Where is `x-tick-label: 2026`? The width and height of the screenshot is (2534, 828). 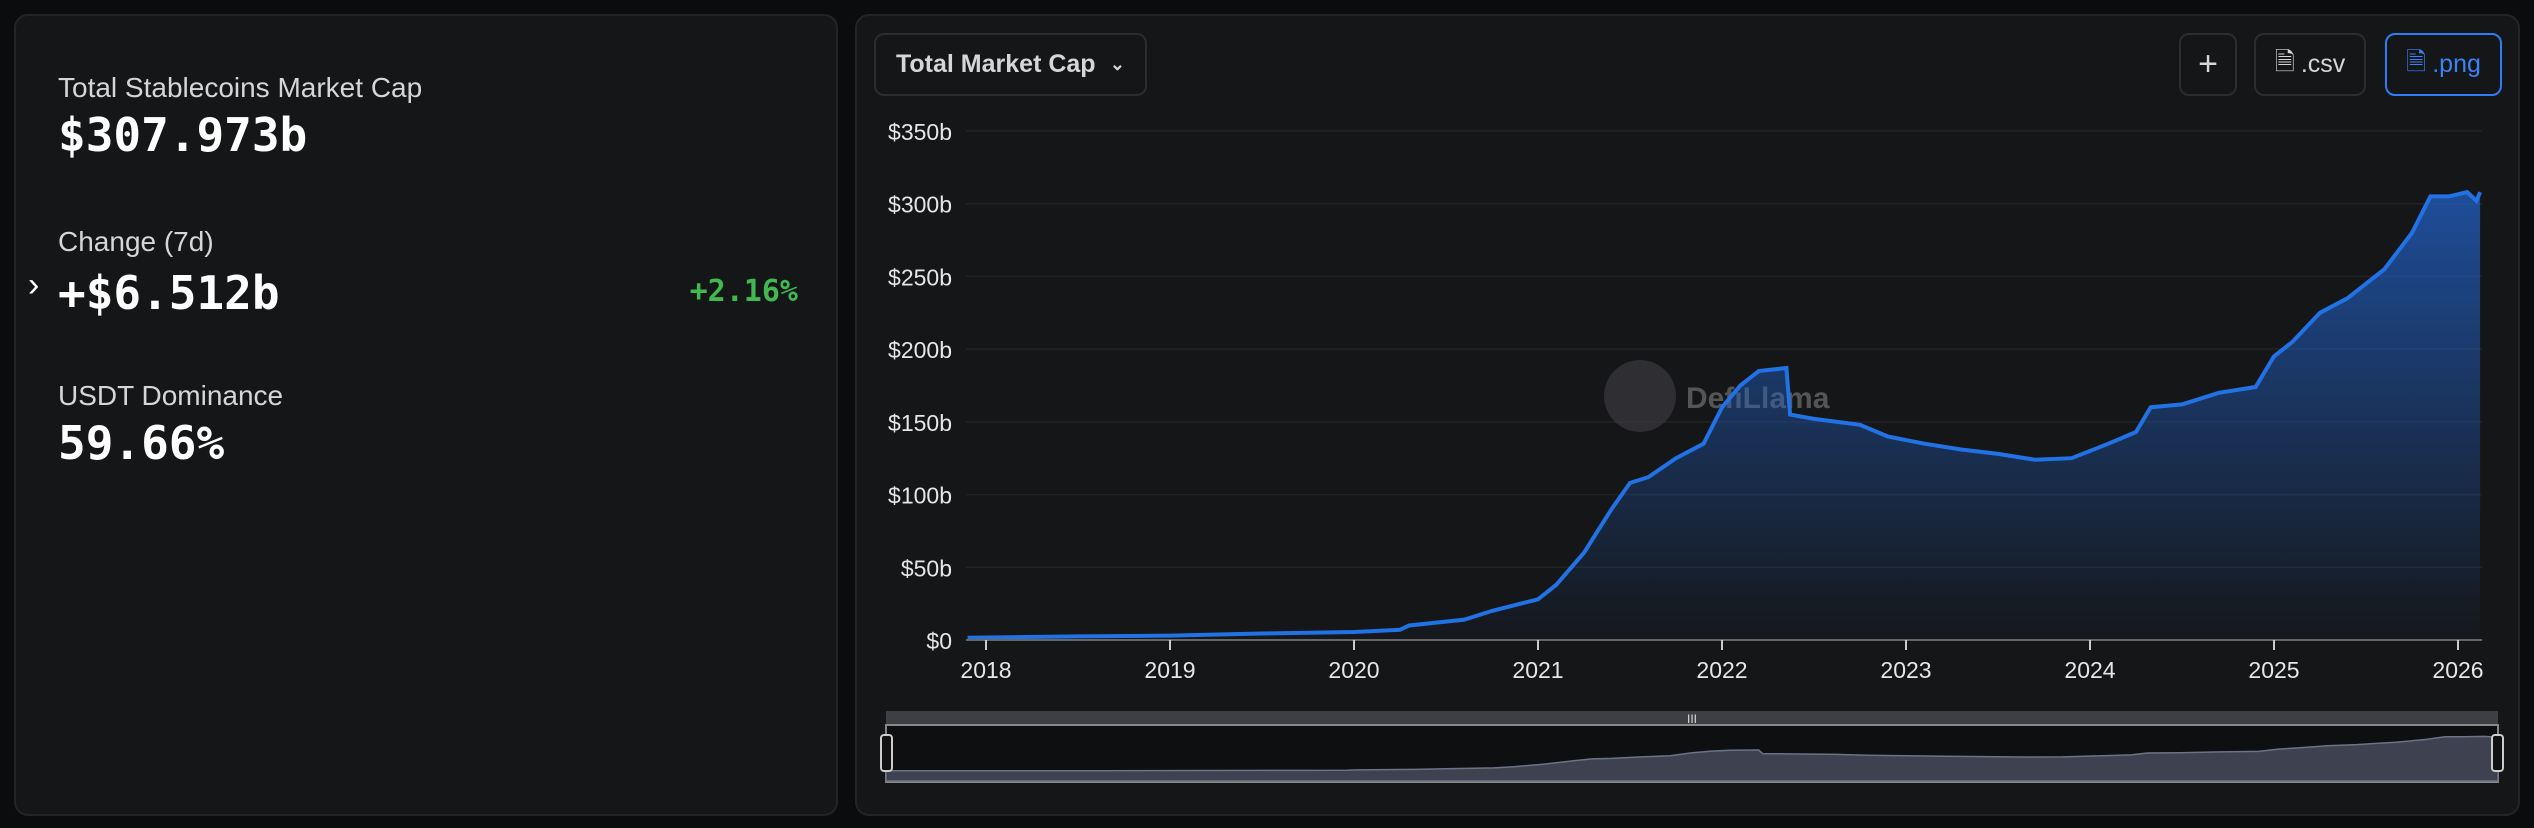
x-tick-label: 2026 is located at coordinates (2457, 670).